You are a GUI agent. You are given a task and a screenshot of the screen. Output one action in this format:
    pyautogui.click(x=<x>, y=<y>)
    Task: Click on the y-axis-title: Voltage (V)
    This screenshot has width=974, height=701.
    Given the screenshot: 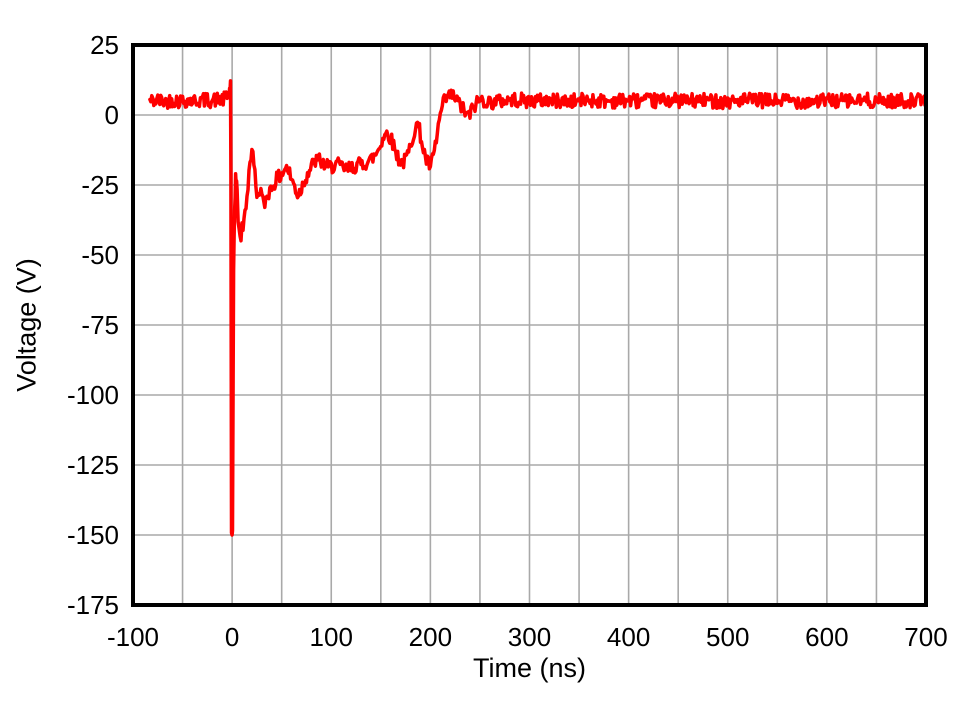 What is the action you would take?
    pyautogui.click(x=26, y=325)
    